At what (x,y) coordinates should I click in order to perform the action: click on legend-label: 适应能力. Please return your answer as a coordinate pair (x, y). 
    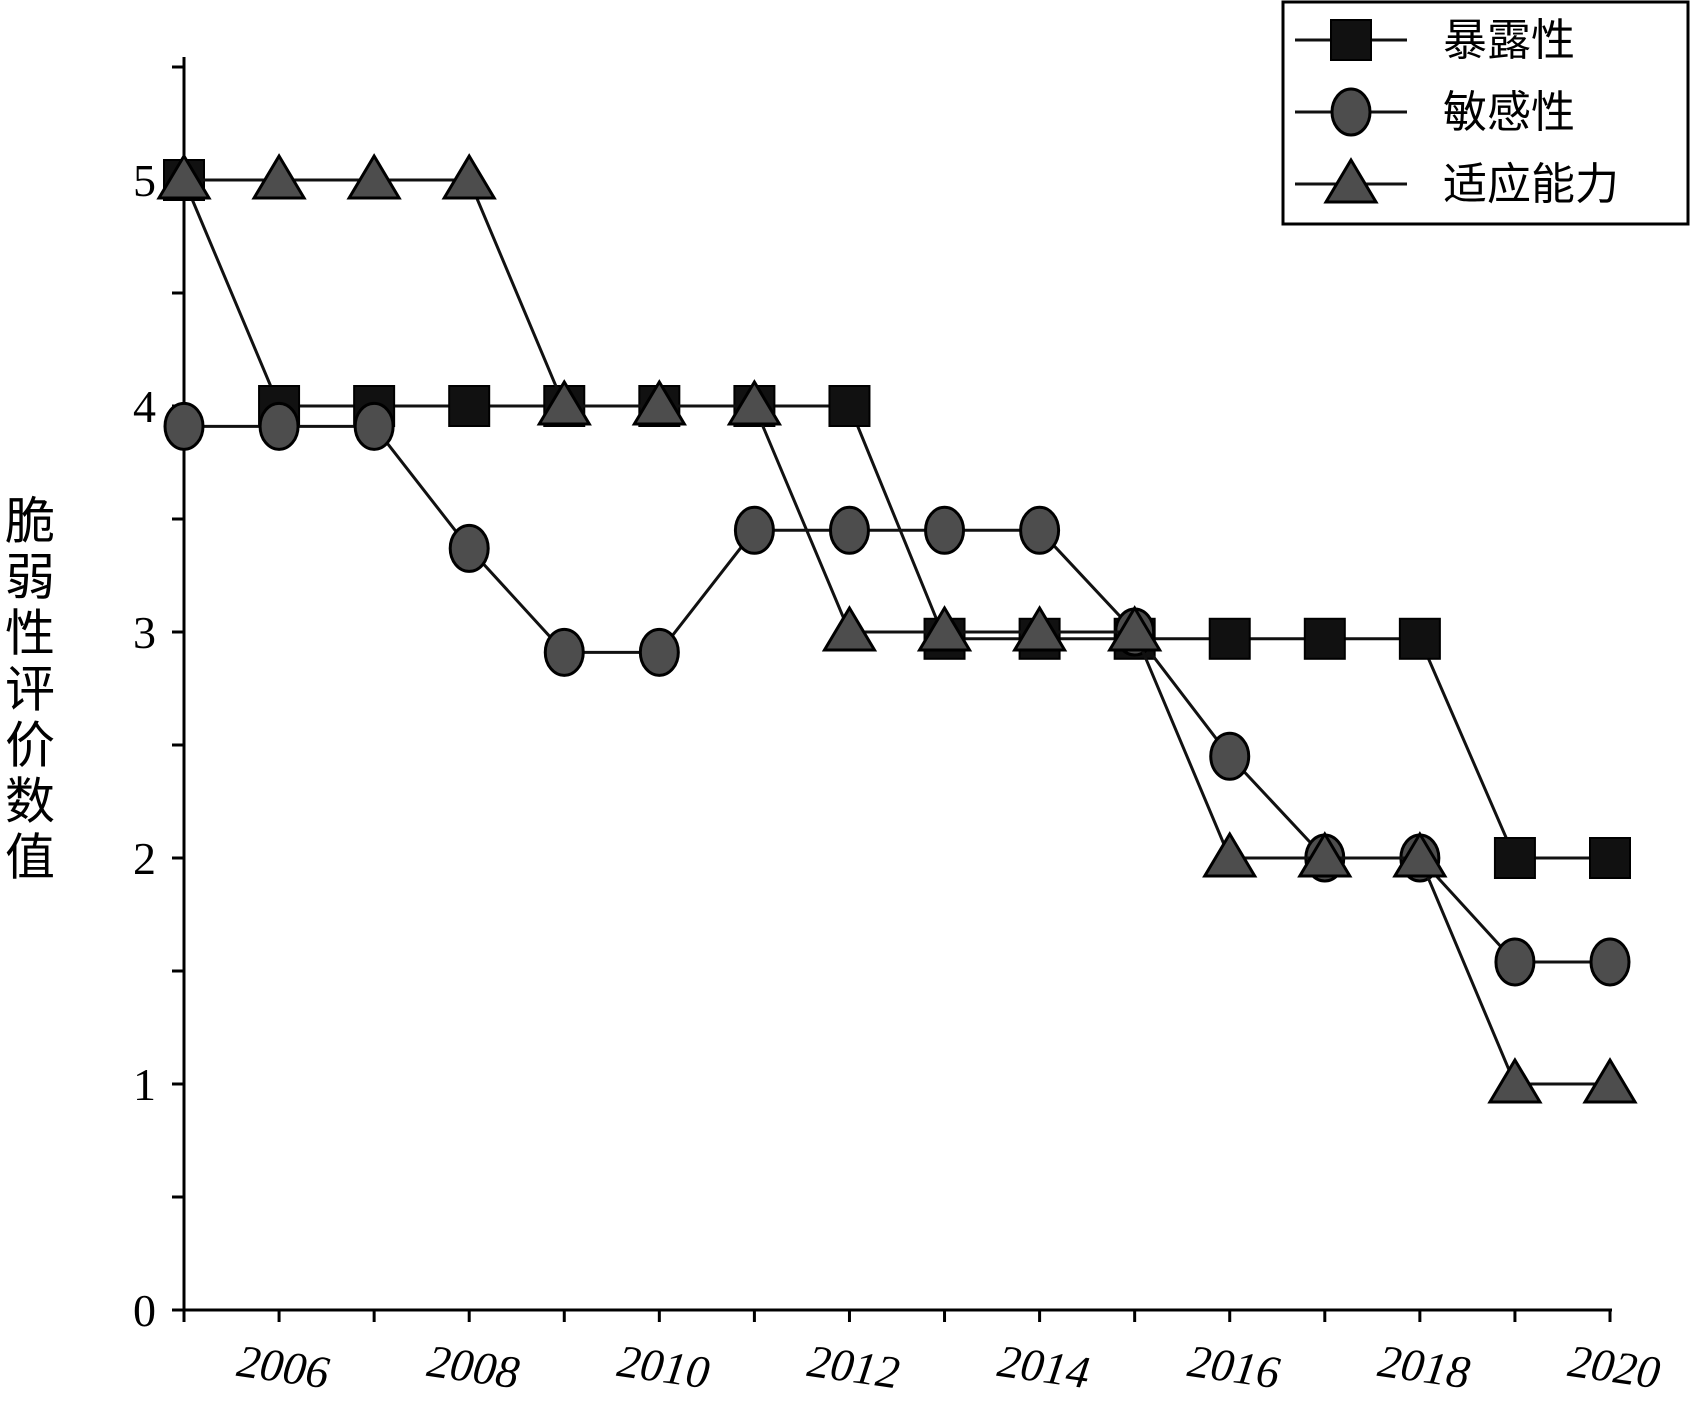
    Looking at the image, I should click on (1531, 184).